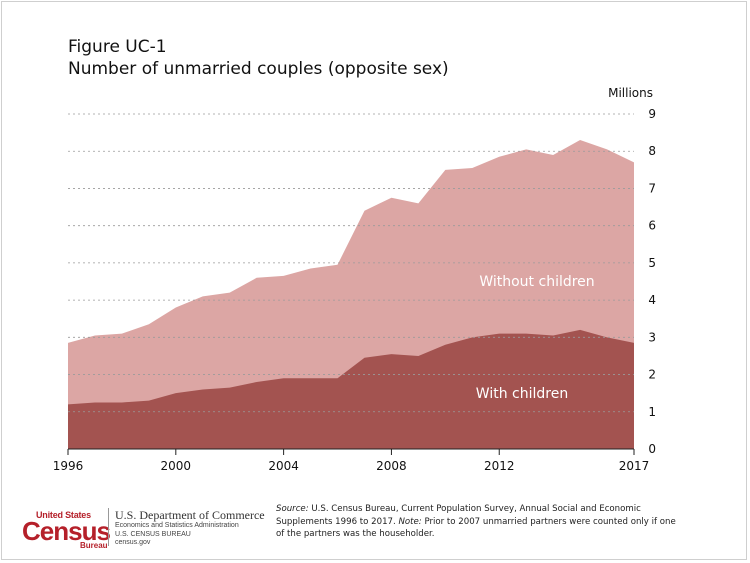 This screenshot has width=750, height=563. Describe the element at coordinates (177, 525) in the screenshot. I see `department-line-1: Economics and Statistics Administration` at that location.